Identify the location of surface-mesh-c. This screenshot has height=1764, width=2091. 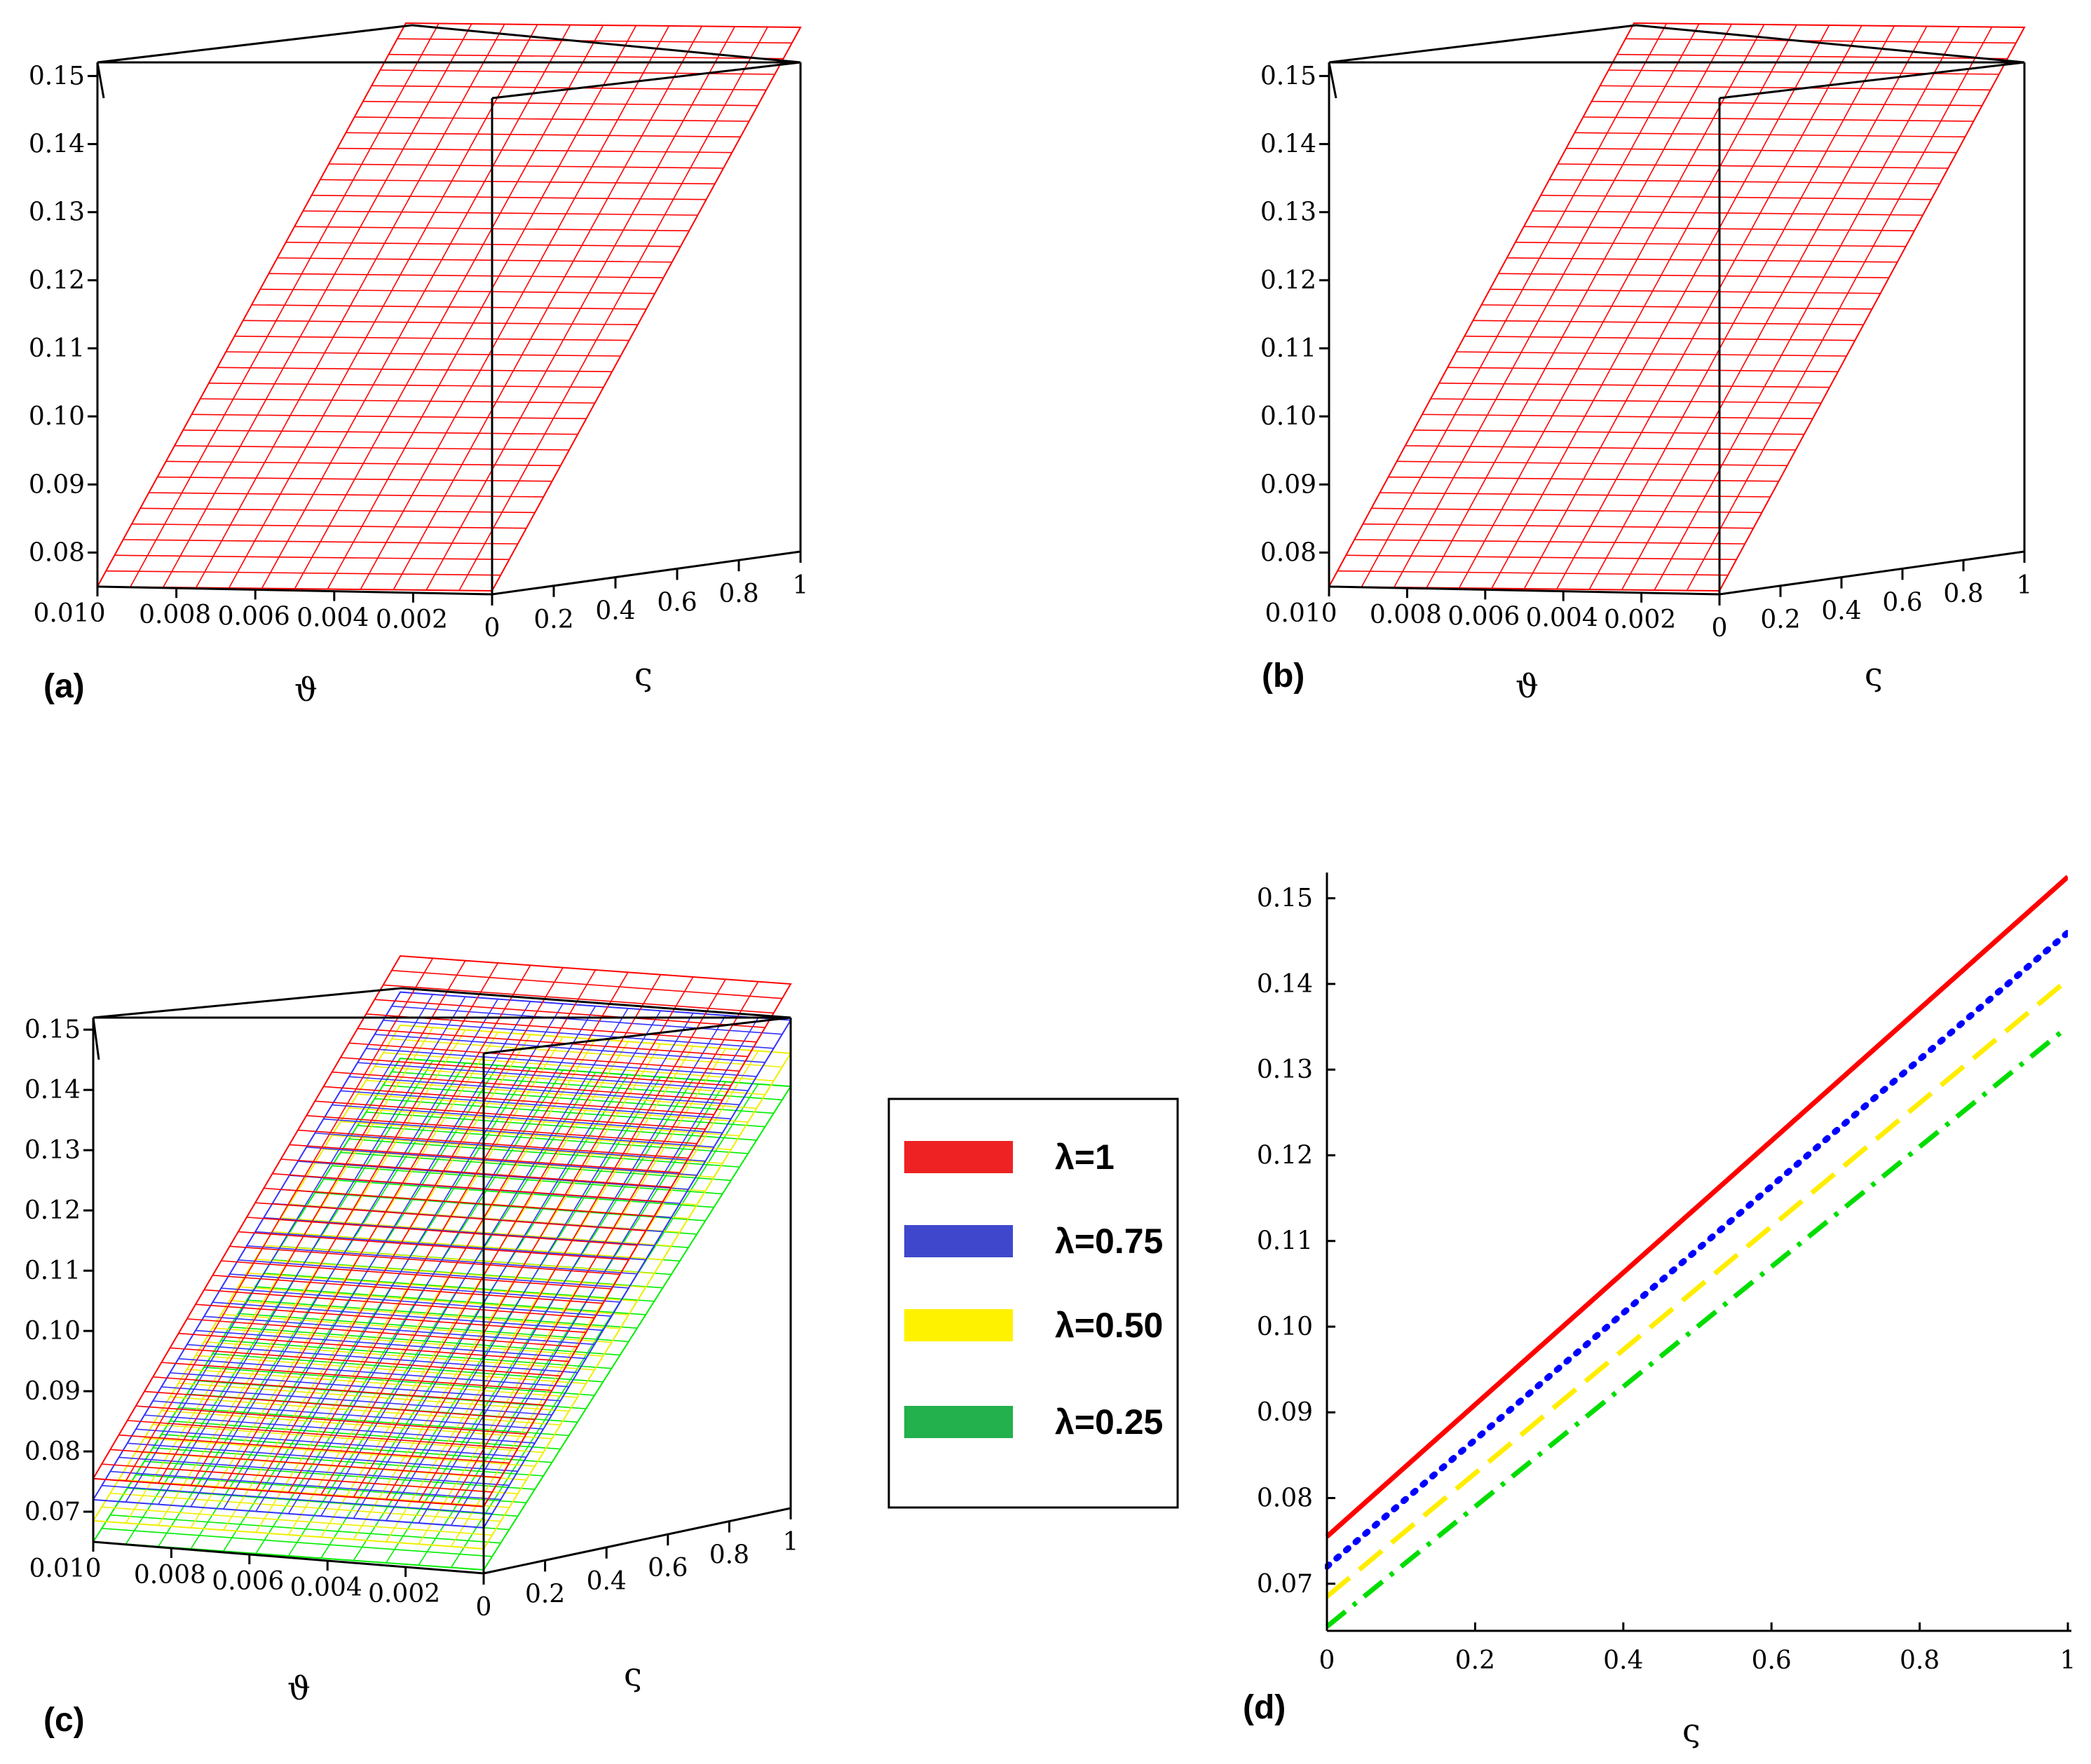
(442, 1263).